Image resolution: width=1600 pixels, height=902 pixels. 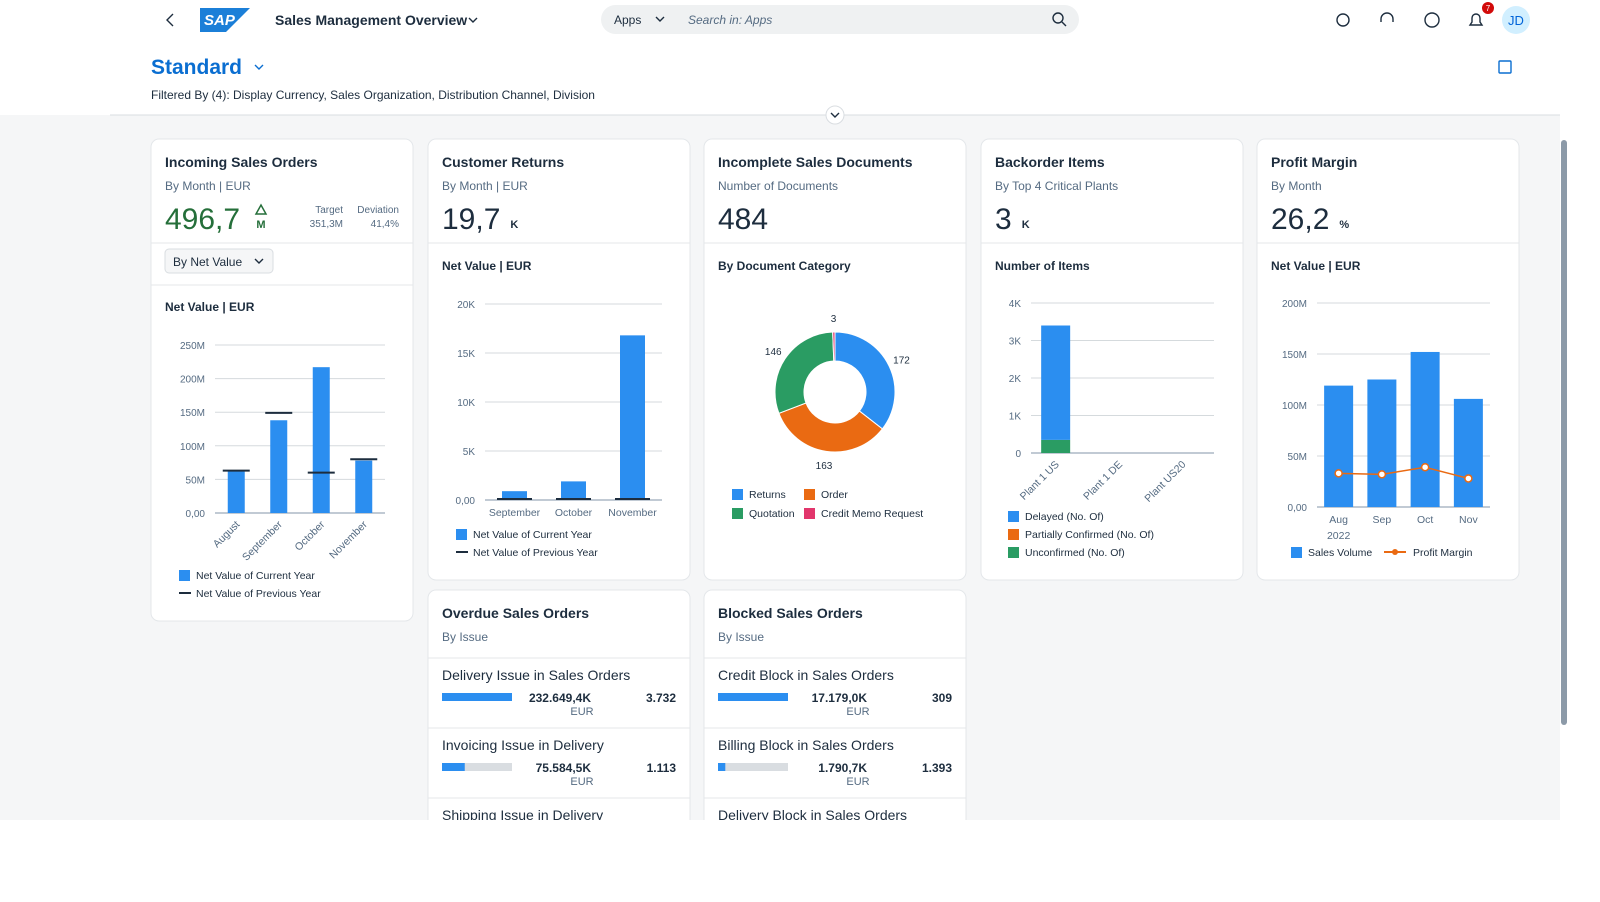 I want to click on x-tick-label: November, so click(x=632, y=513).